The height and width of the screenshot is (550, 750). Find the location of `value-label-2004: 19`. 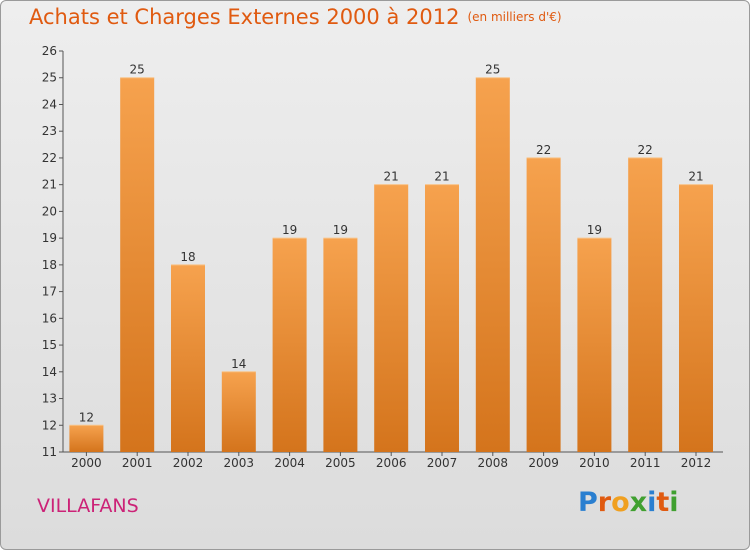

value-label-2004: 19 is located at coordinates (289, 230).